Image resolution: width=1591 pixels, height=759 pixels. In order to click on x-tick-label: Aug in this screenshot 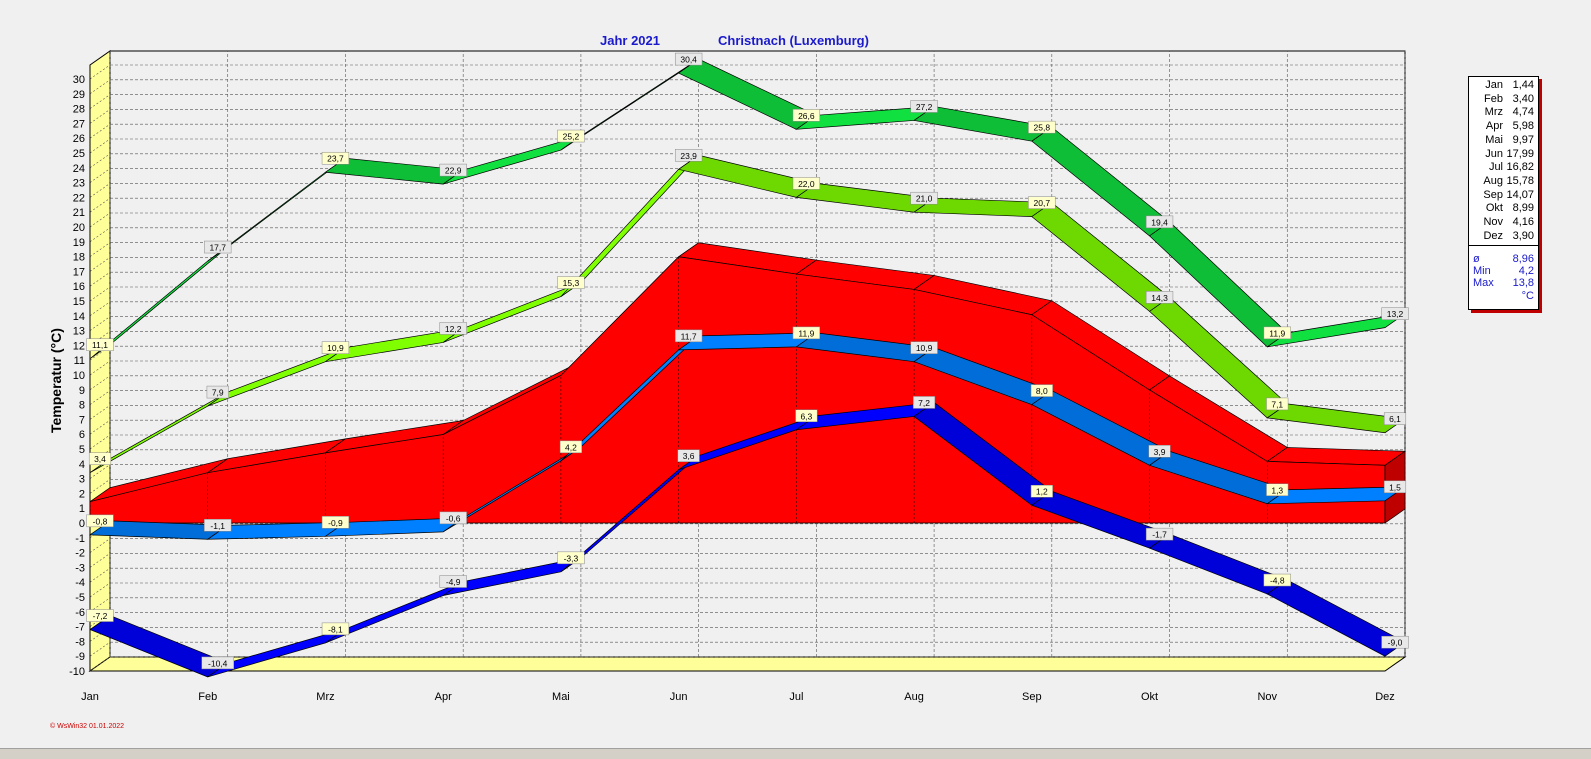, I will do `click(914, 697)`.